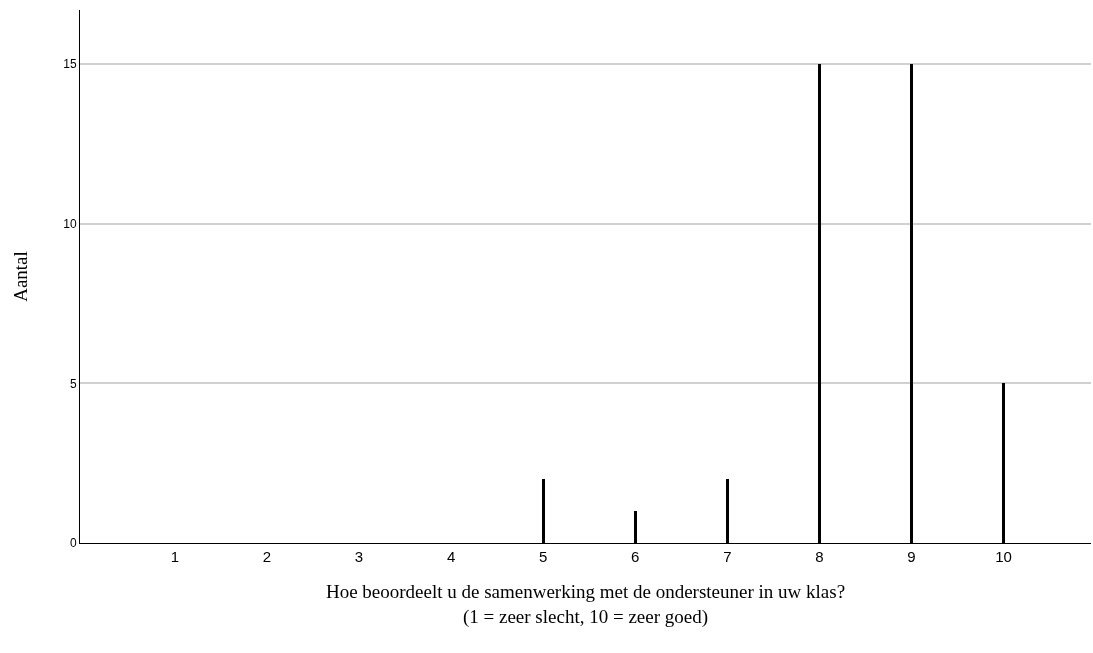 The width and height of the screenshot is (1093, 653). I want to click on y-tick-label: 0, so click(73, 543).